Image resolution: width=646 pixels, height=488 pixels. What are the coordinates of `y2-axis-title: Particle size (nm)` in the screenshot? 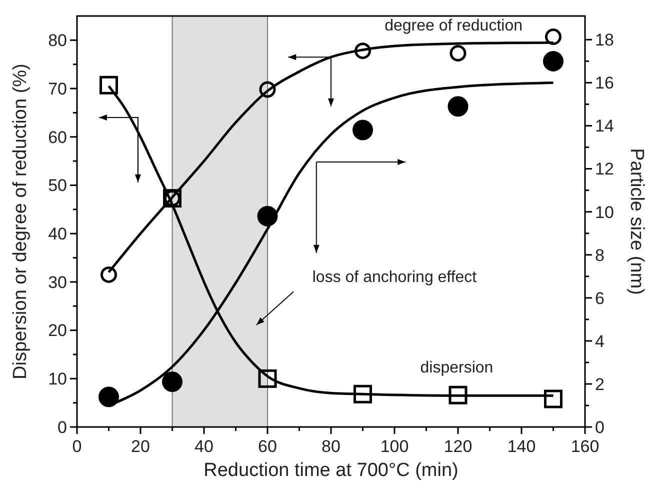 It's located at (636, 221).